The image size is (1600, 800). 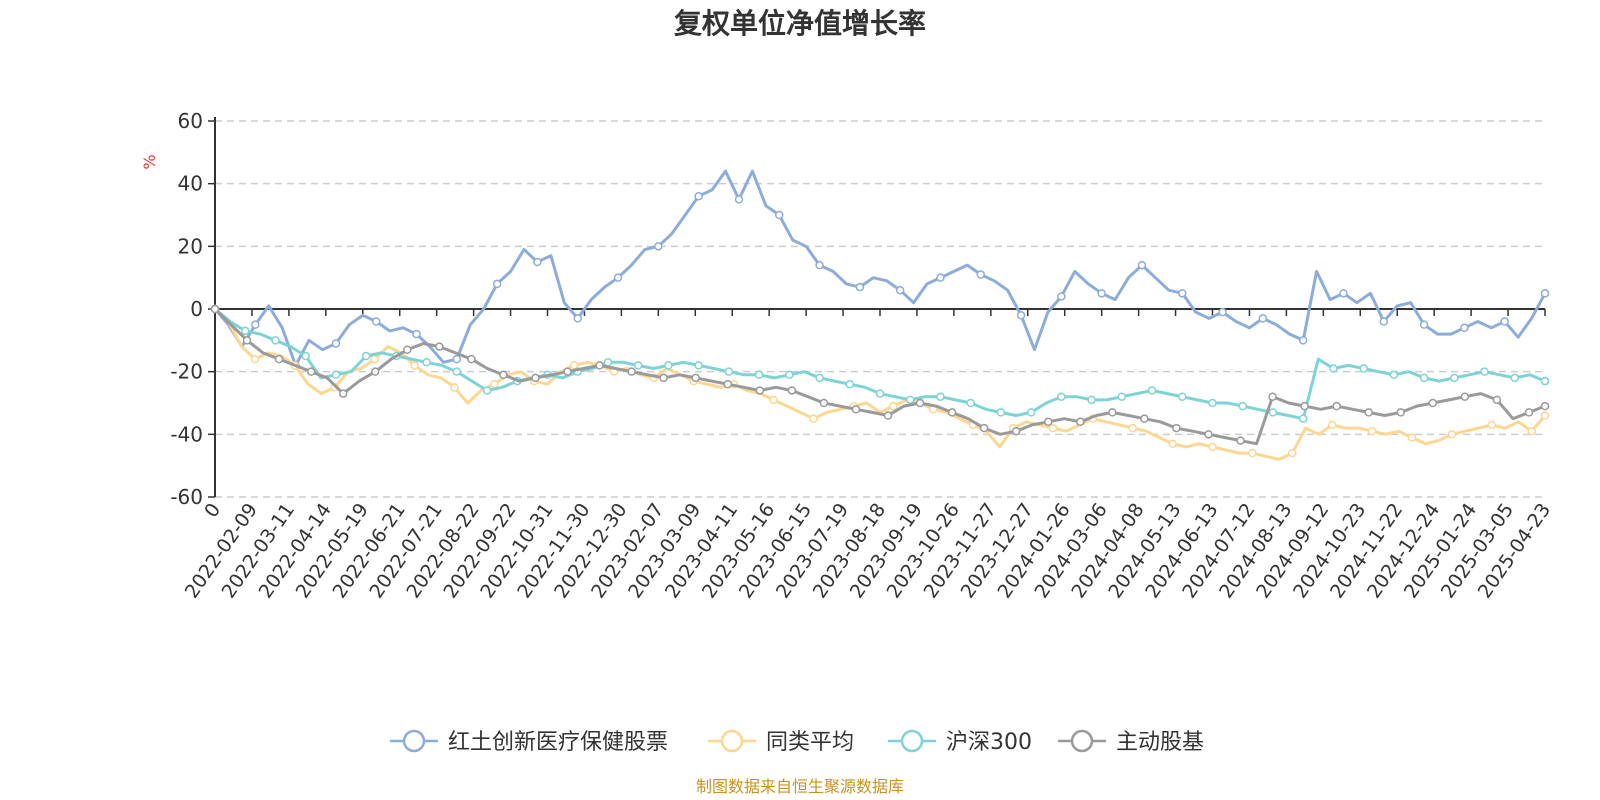 I want to click on legend-label: 沪深300, so click(x=989, y=742).